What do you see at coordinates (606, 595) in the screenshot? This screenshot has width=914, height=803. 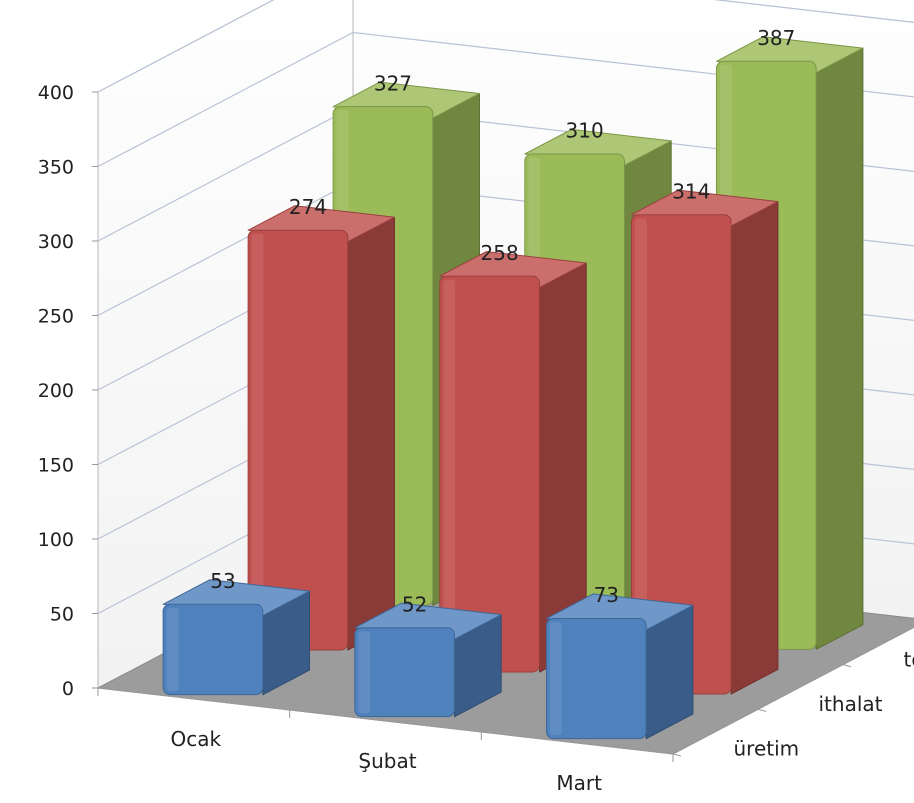 I see `data-label: 73` at bounding box center [606, 595].